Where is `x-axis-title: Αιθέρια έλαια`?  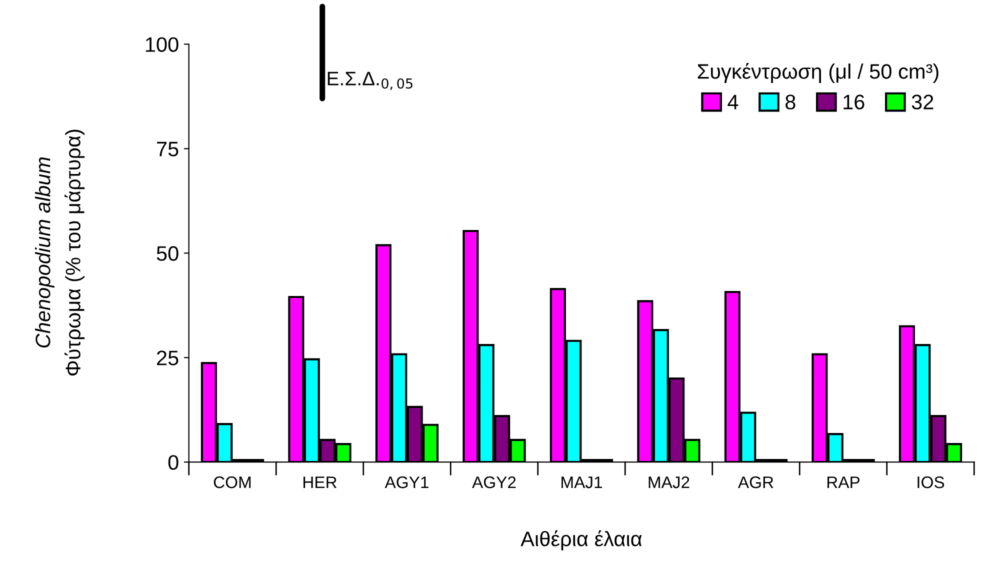
x-axis-title: Αιθέρια έλαια is located at coordinates (581, 540).